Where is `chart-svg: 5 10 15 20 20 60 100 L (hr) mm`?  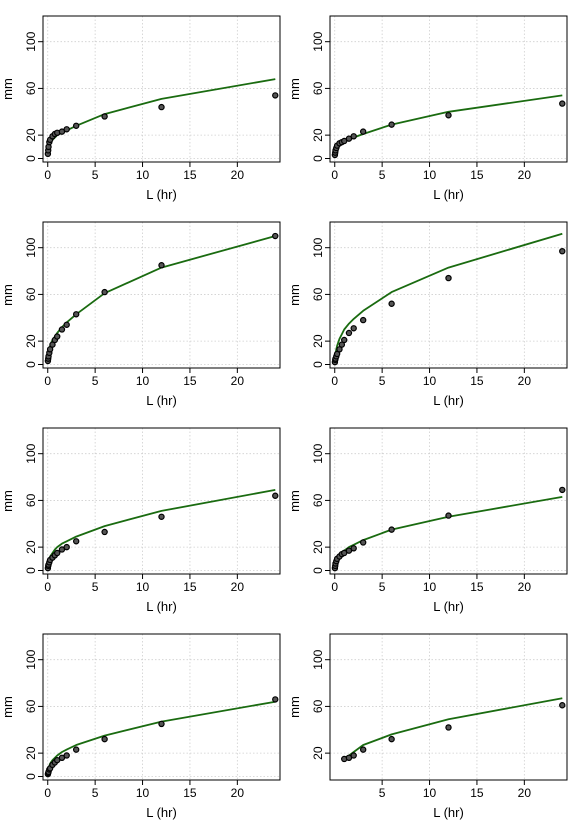
chart-svg: 5 10 15 20 20 60 100 L (hr) mm is located at coordinates (427, 726).